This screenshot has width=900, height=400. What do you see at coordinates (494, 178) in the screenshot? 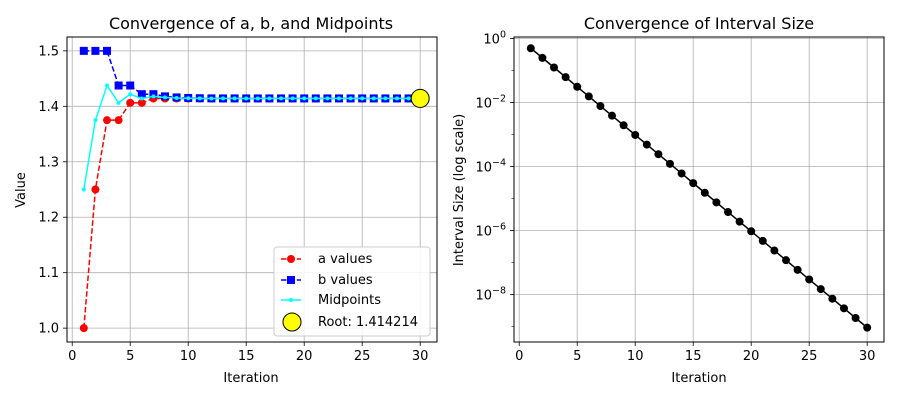
I see `right-y-ticks: 10⁰ 10⁻² 10⁻⁴ 10⁻⁶ 10⁻⁸` at bounding box center [494, 178].